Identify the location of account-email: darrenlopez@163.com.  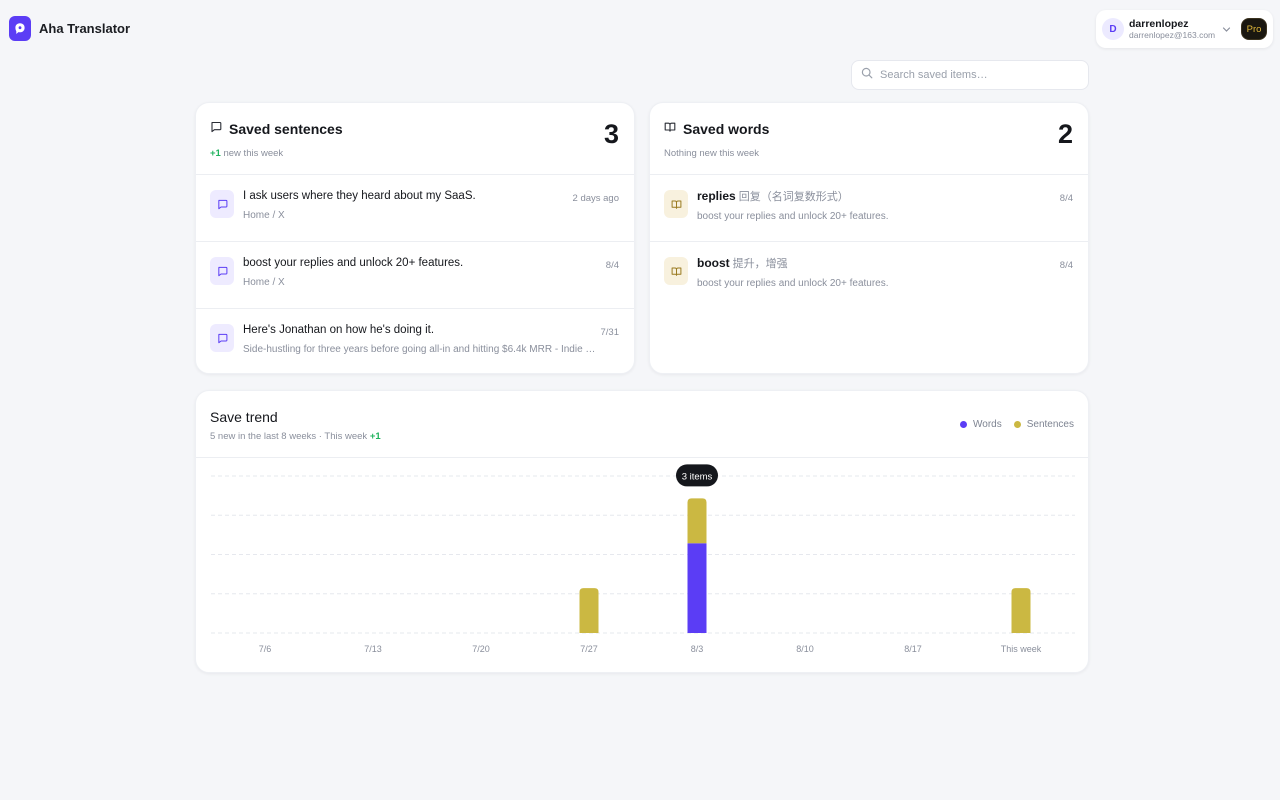
(1172, 34).